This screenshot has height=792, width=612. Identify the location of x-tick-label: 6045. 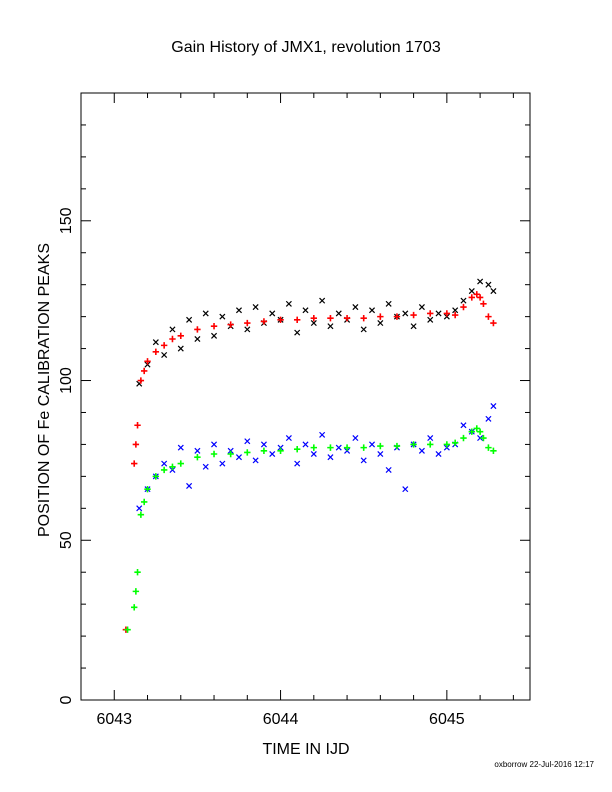
(447, 719).